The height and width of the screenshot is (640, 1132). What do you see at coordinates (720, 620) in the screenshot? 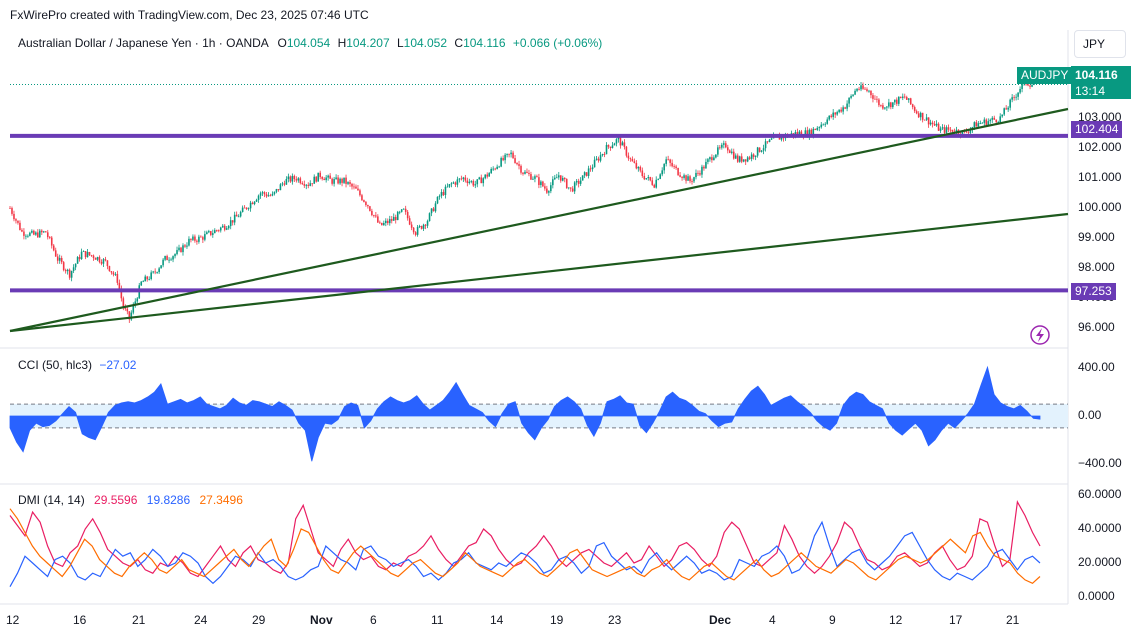
I see `time-tick-label: Dec` at bounding box center [720, 620].